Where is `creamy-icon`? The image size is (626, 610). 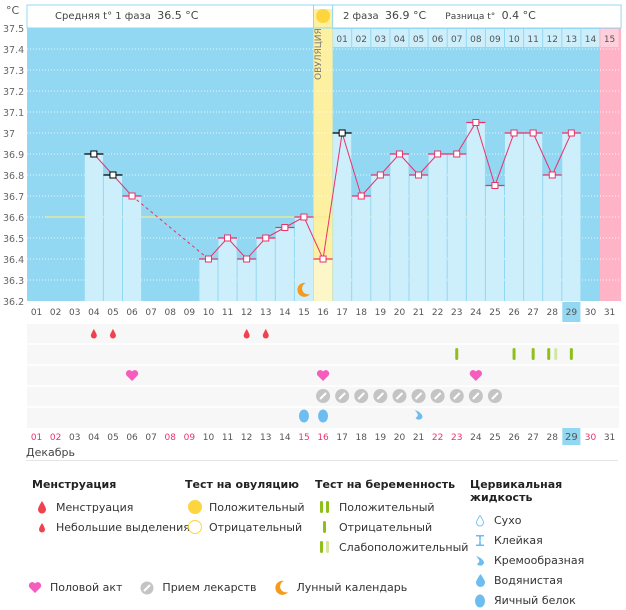 creamy-icon is located at coordinates (480, 560).